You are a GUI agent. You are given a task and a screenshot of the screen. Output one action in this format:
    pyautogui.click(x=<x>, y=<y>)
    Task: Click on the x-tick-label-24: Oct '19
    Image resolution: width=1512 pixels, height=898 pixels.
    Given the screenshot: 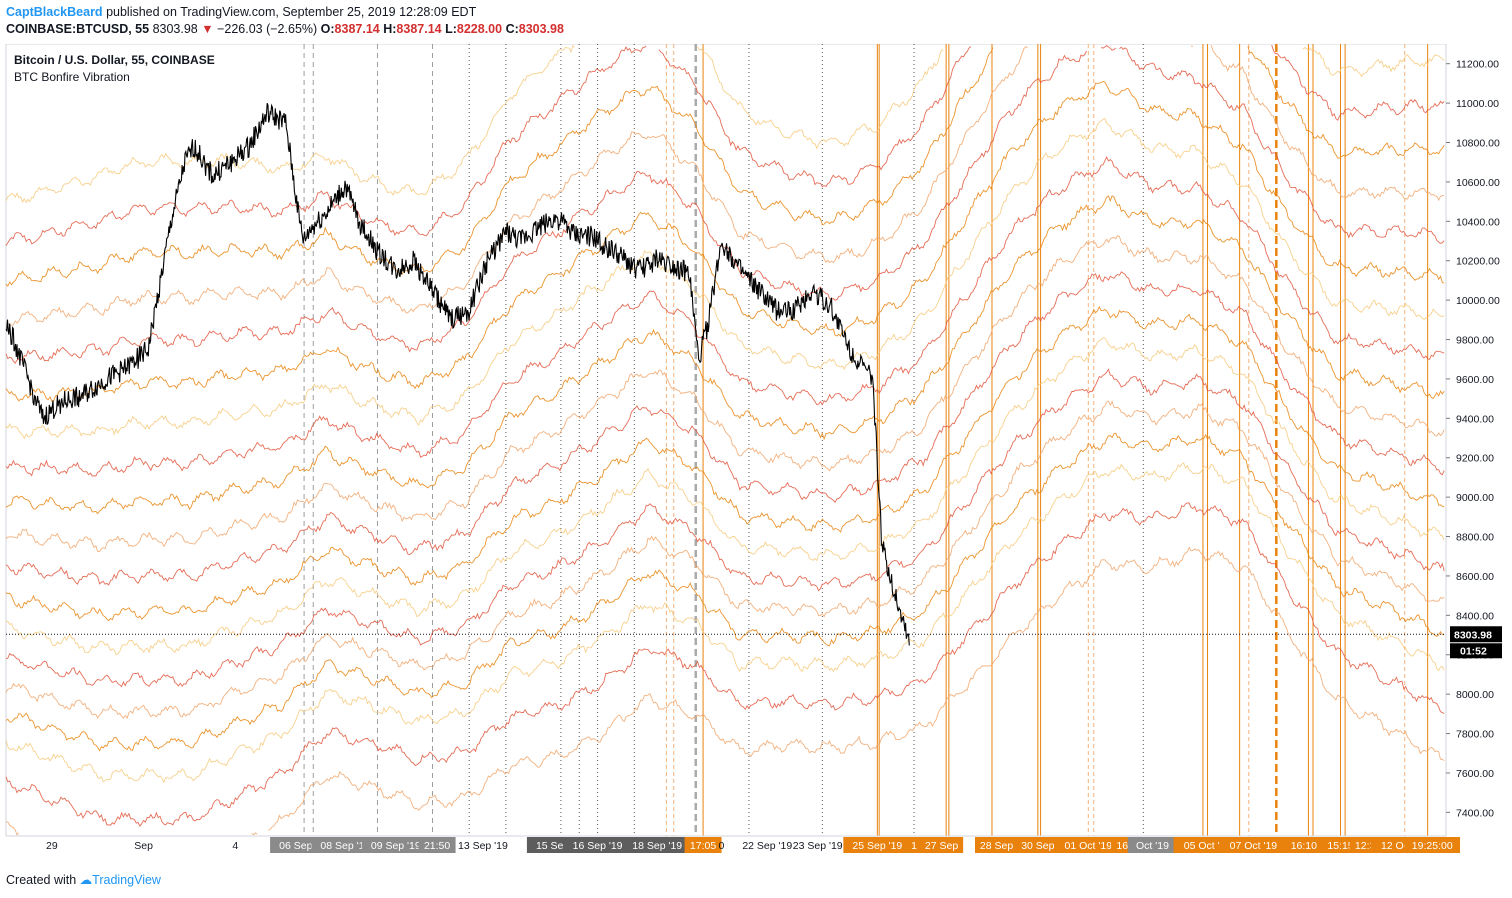 What is the action you would take?
    pyautogui.click(x=1152, y=846)
    